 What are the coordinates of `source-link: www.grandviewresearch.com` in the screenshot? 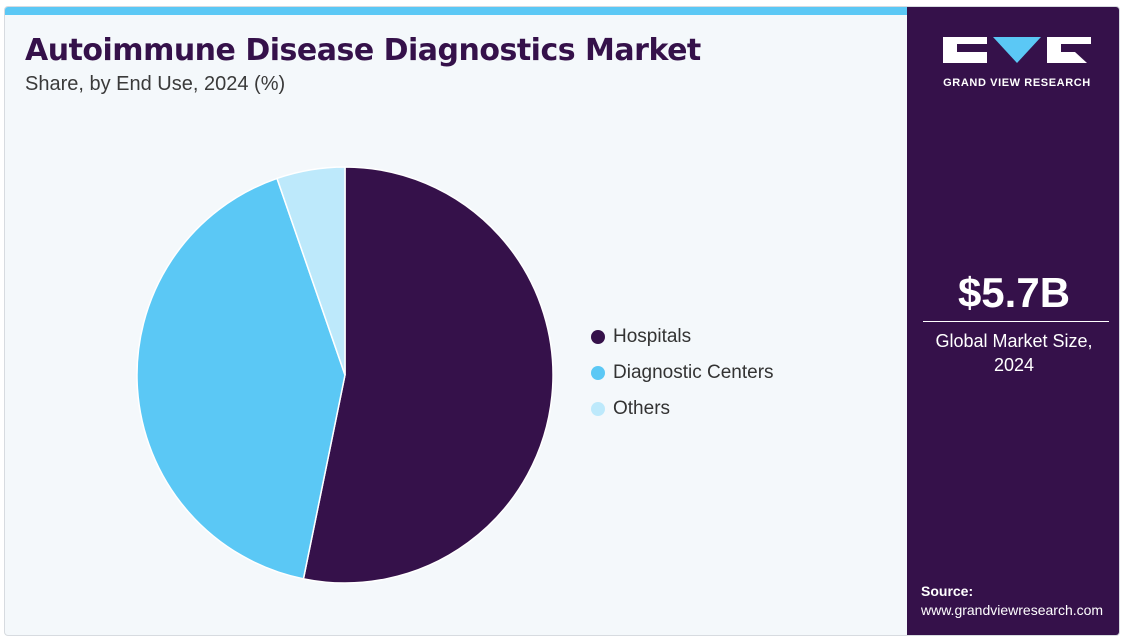 It's located at (1012, 610).